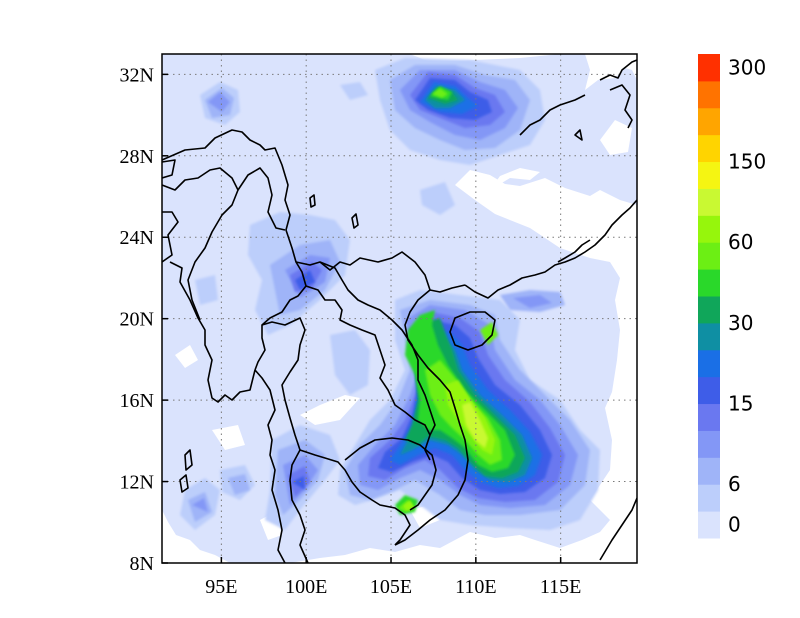 The width and height of the screenshot is (800, 618). Describe the element at coordinates (734, 484) in the screenshot. I see `colorbar-label: 6` at that location.